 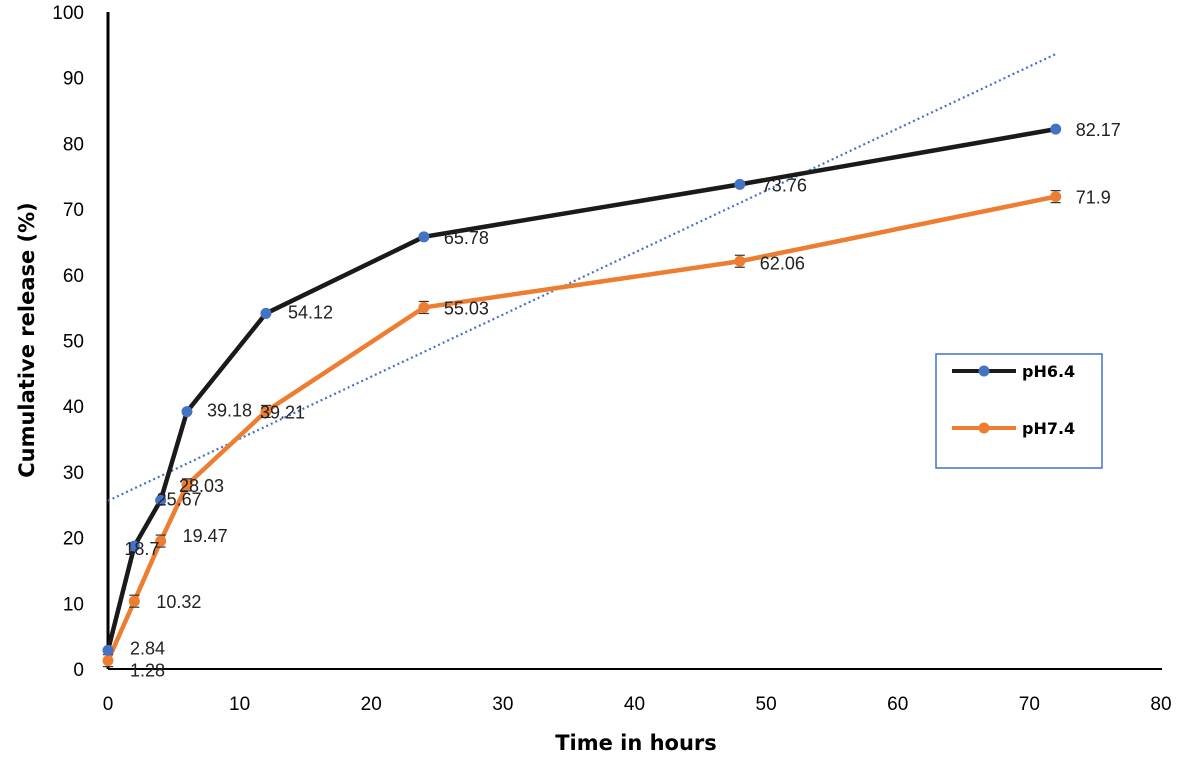 I want to click on x-tick-label: 60, so click(x=897, y=704).